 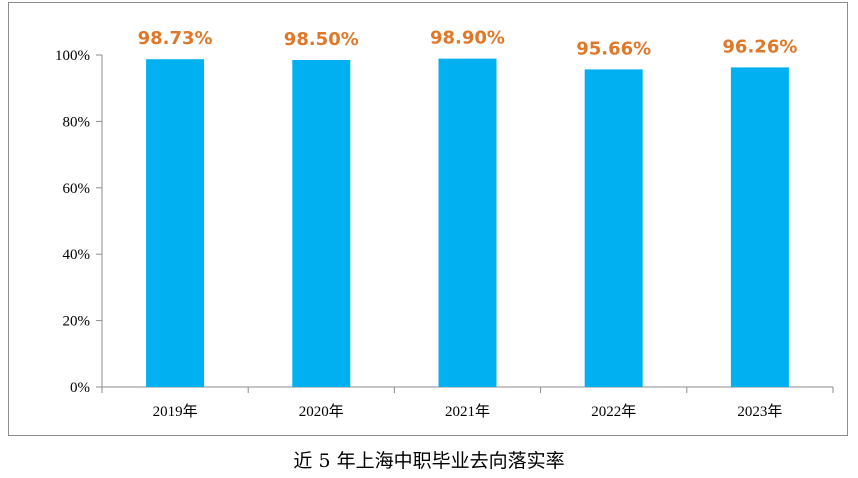 What do you see at coordinates (467, 411) in the screenshot?
I see `x-tick-label: 2021年` at bounding box center [467, 411].